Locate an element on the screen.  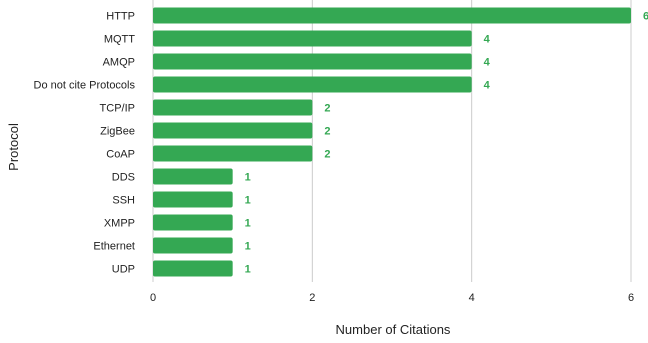
category-label: TCP/IP is located at coordinates (117, 109).